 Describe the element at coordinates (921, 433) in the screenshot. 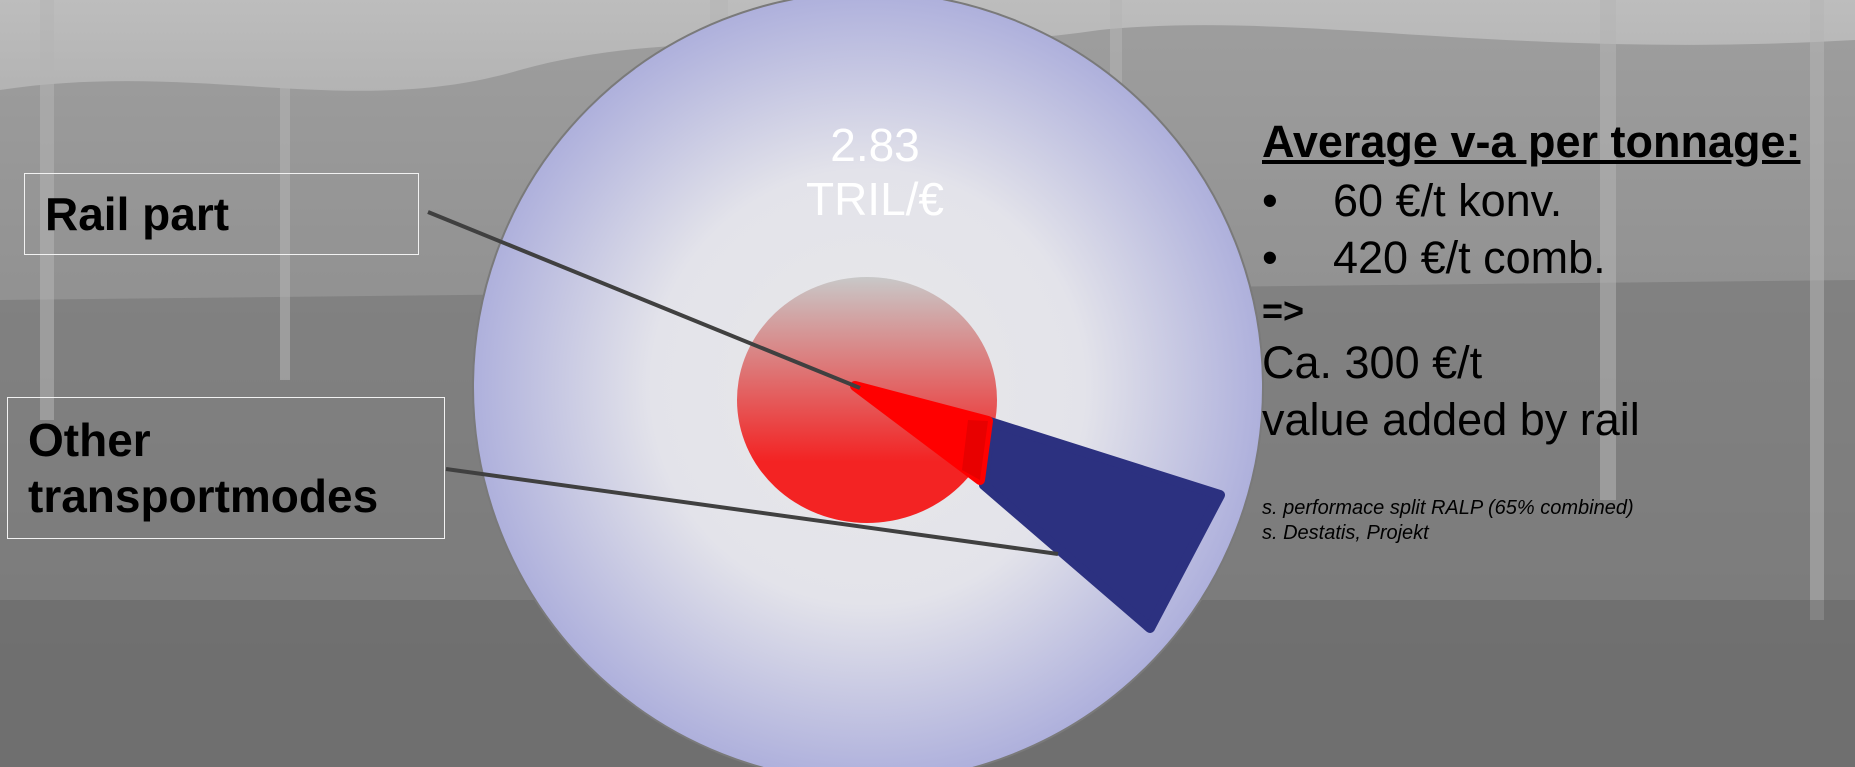

I see `rail-part-segment` at that location.